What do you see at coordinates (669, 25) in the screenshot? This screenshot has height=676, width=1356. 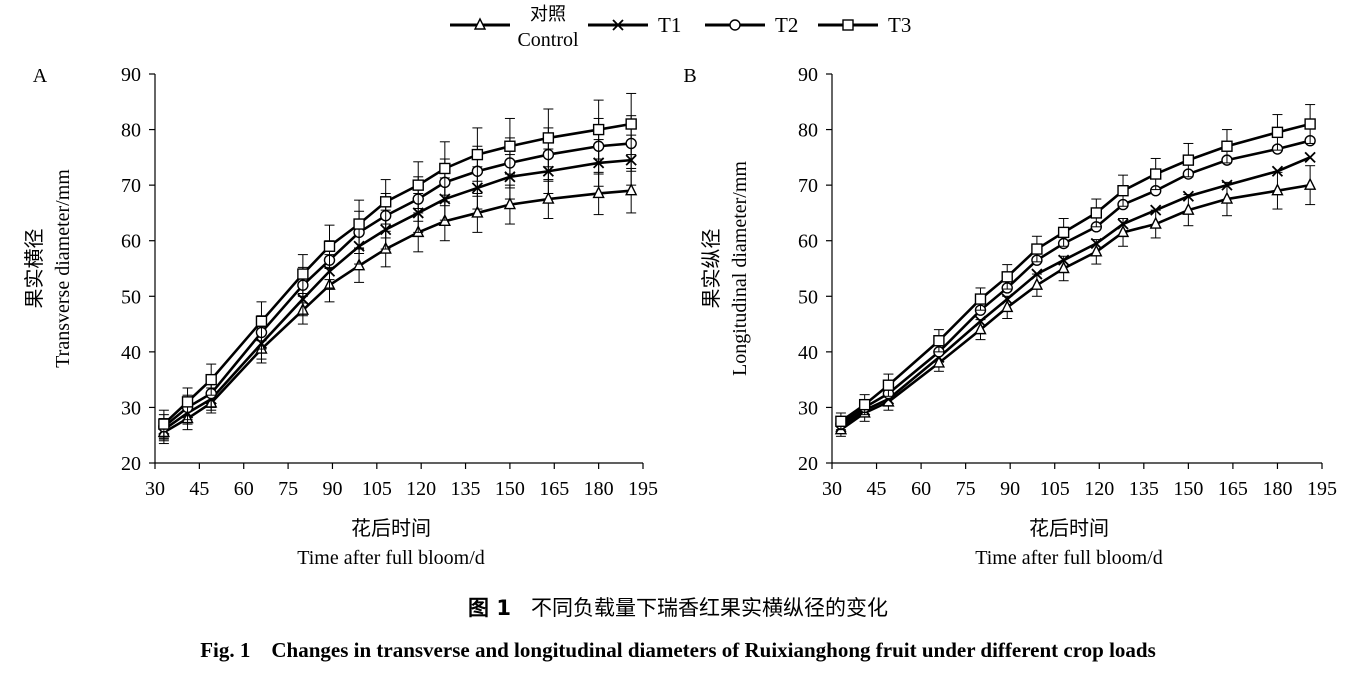 I see `legend-label: T1` at bounding box center [669, 25].